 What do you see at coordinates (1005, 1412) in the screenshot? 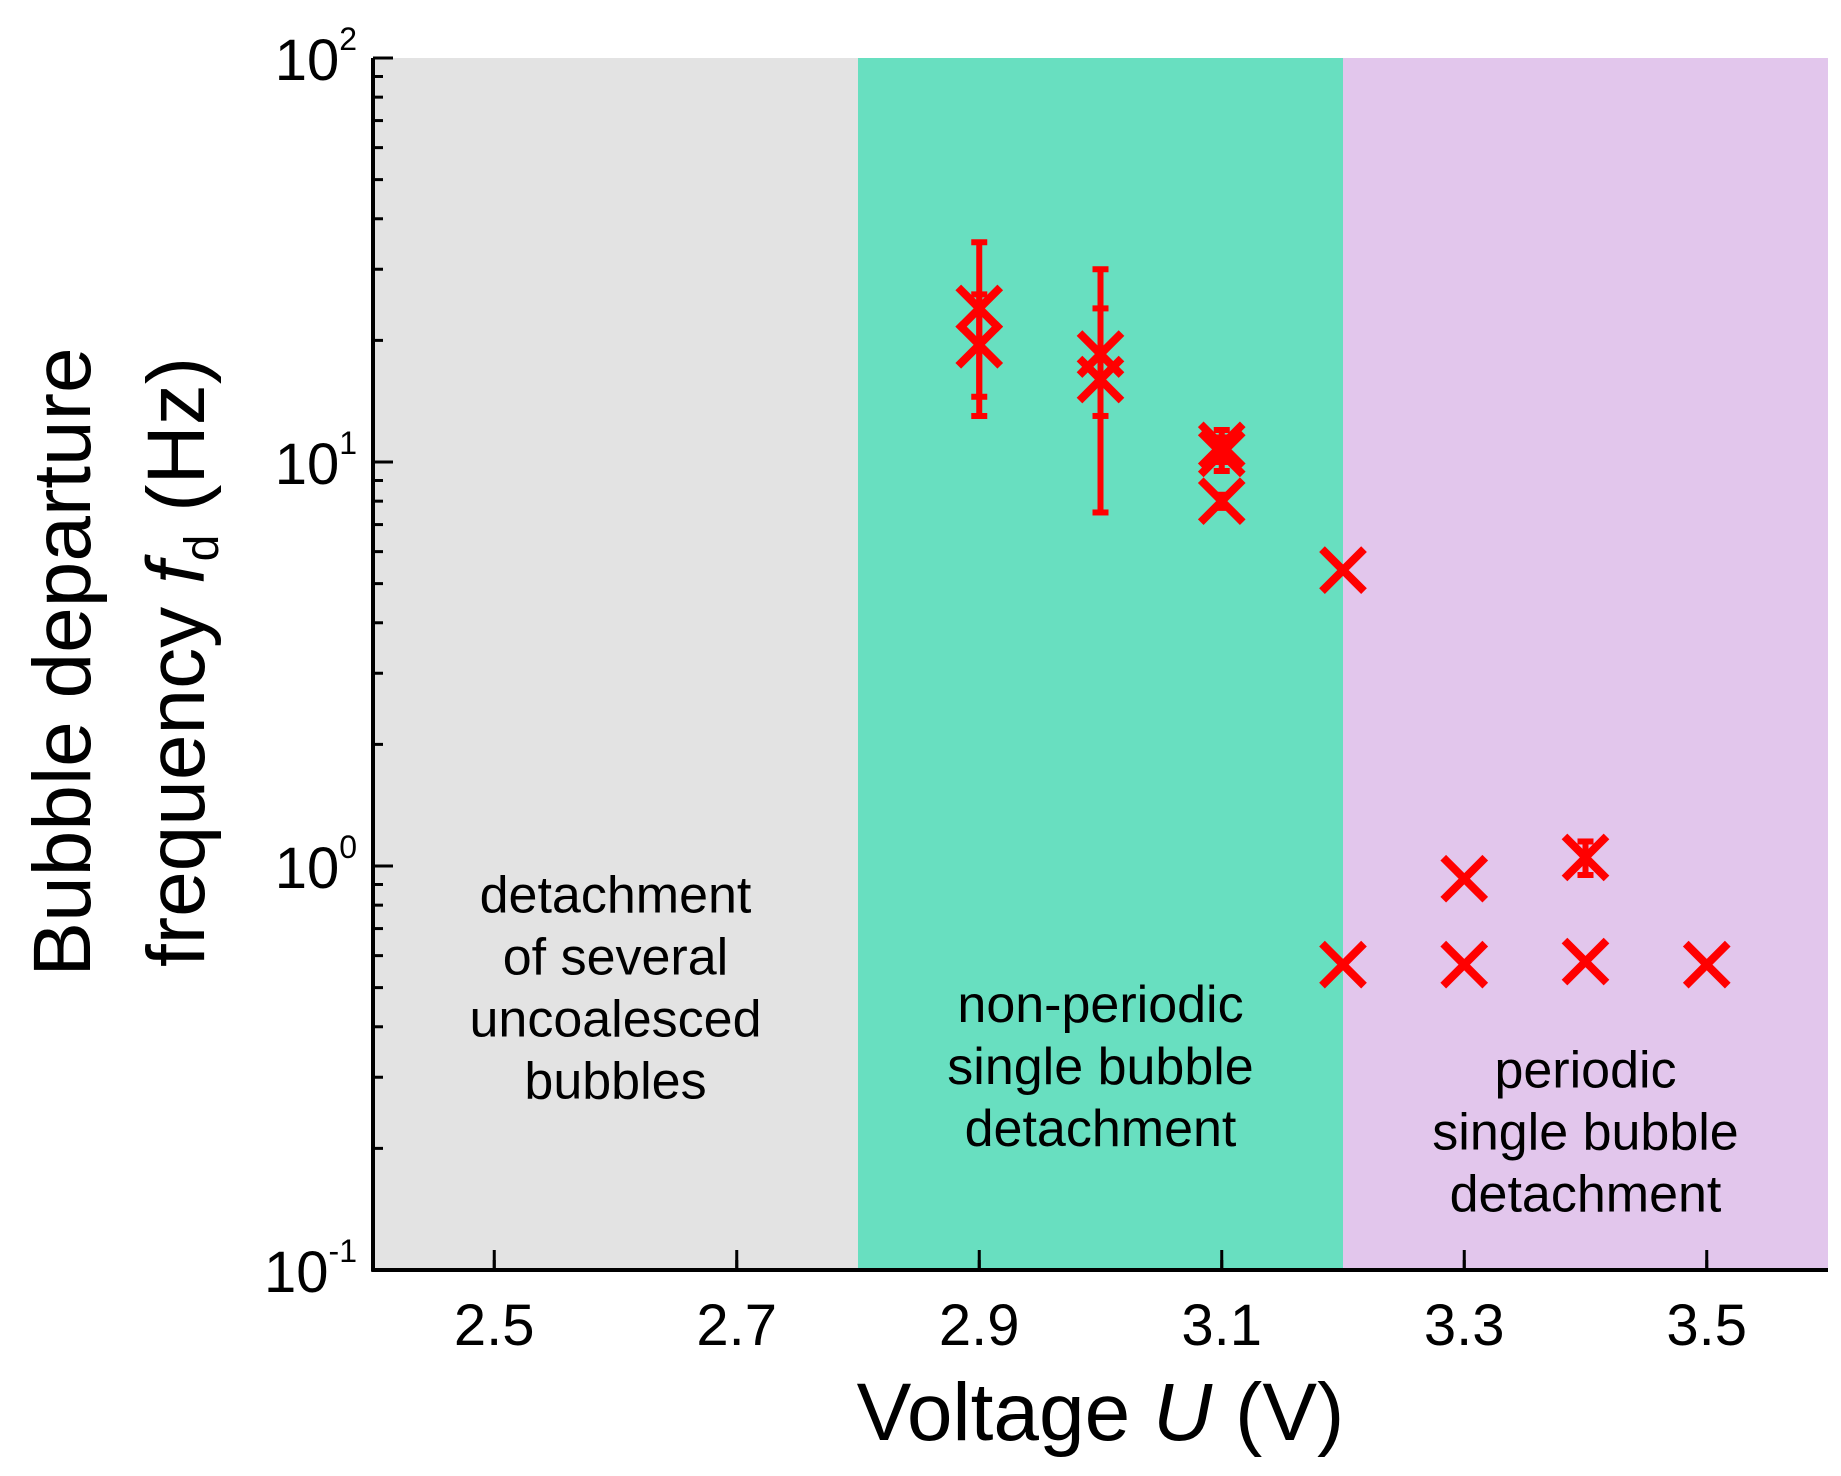
I see `x-axis-title-text: Voltage` at bounding box center [1005, 1412].